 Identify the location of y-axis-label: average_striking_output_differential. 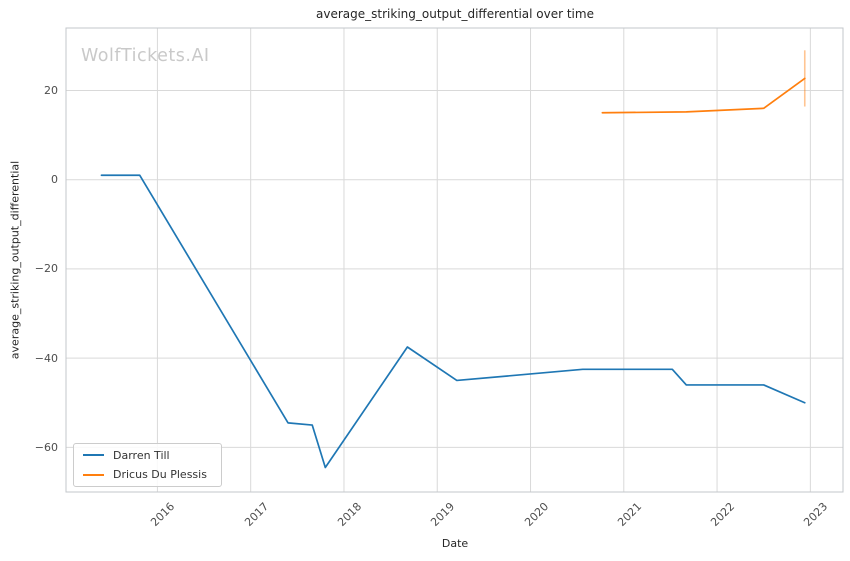
(15, 260).